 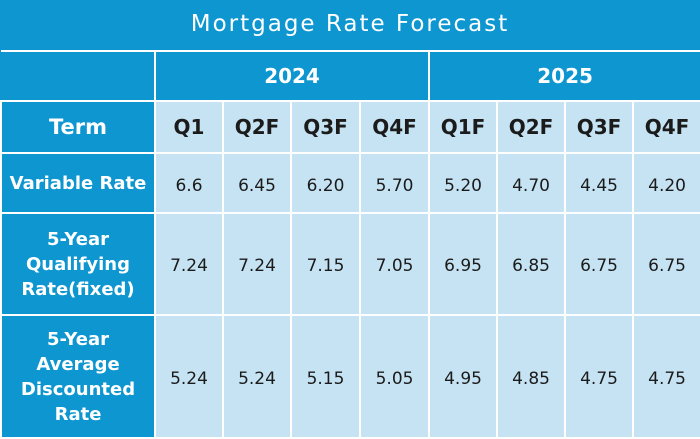 What do you see at coordinates (325, 264) in the screenshot?
I see `rate-cell: 7.15` at bounding box center [325, 264].